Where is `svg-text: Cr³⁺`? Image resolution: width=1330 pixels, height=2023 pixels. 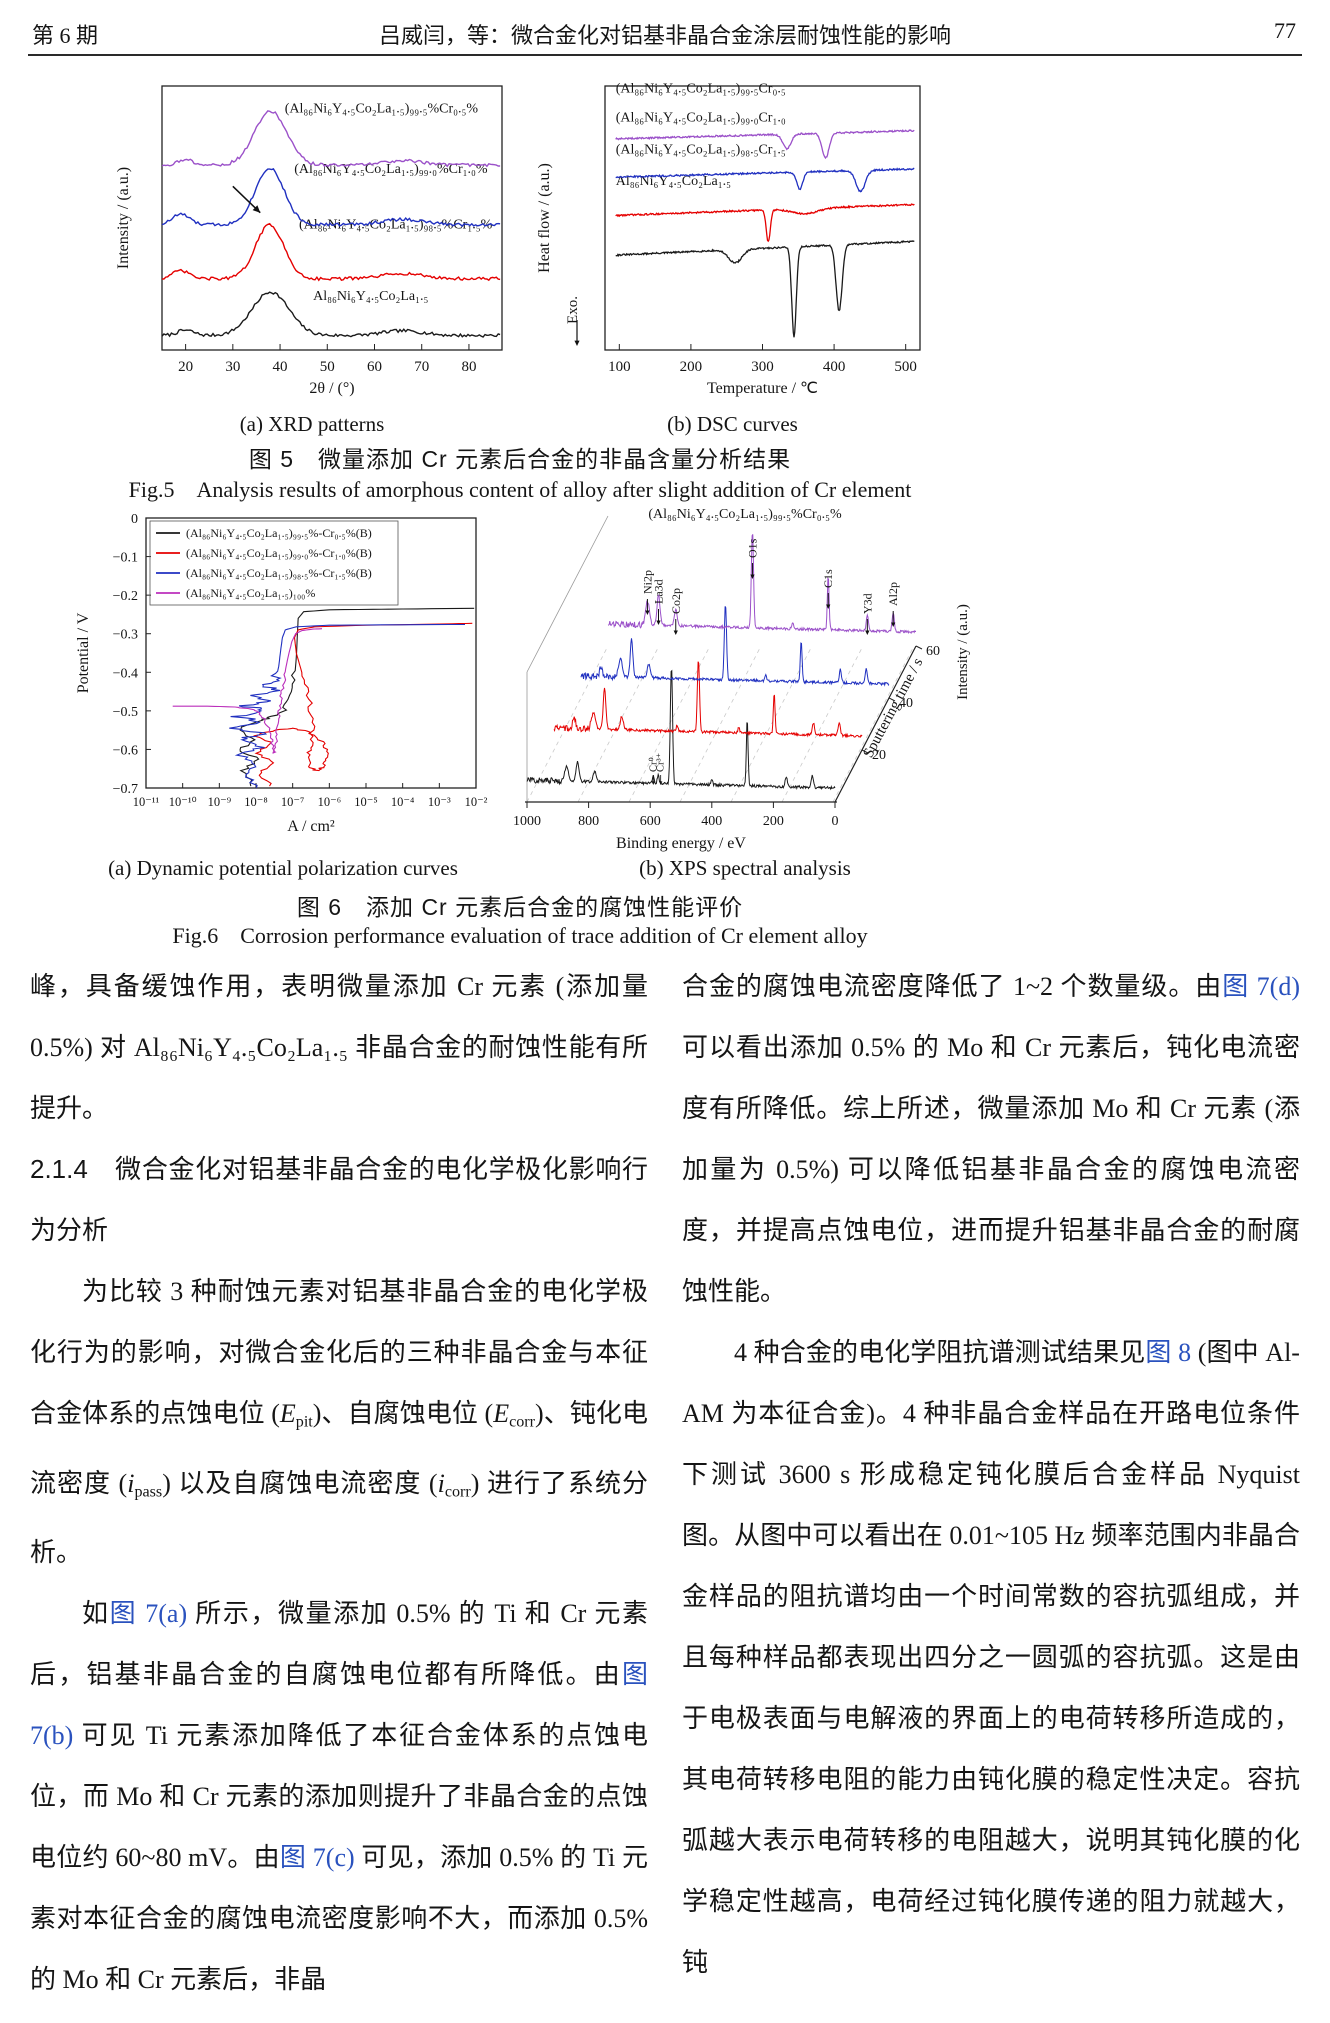 svg-text: Cr³⁺ is located at coordinates (661, 762).